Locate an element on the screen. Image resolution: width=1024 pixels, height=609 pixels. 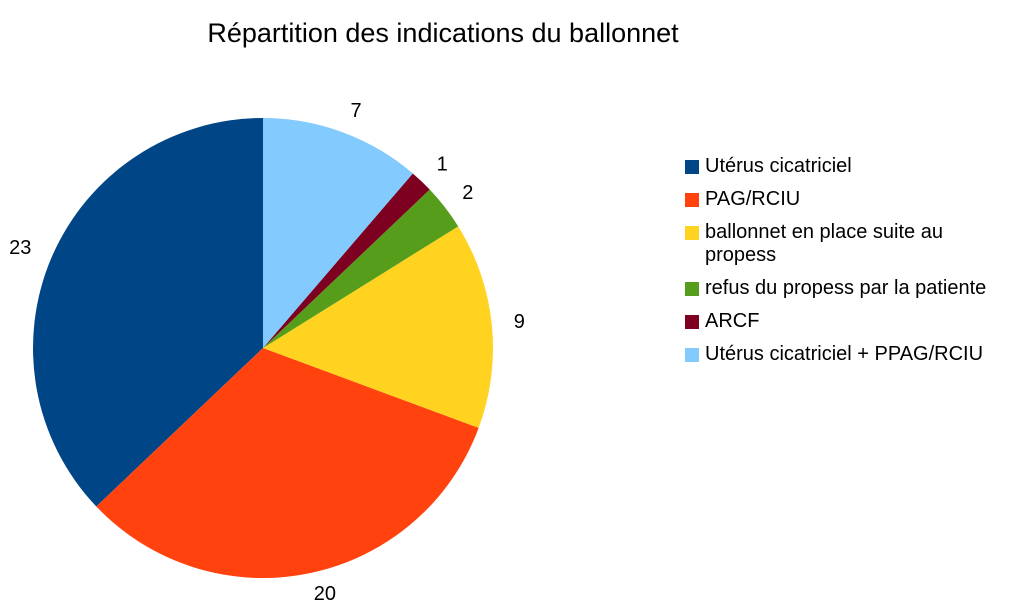
legend-label: ARCF is located at coordinates (732, 321).